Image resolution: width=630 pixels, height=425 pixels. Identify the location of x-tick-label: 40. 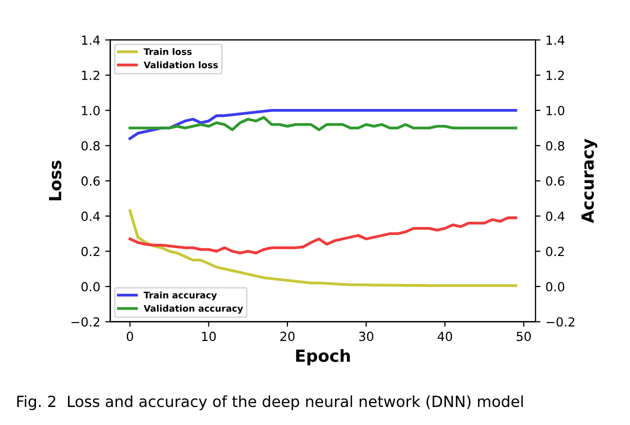
(445, 337).